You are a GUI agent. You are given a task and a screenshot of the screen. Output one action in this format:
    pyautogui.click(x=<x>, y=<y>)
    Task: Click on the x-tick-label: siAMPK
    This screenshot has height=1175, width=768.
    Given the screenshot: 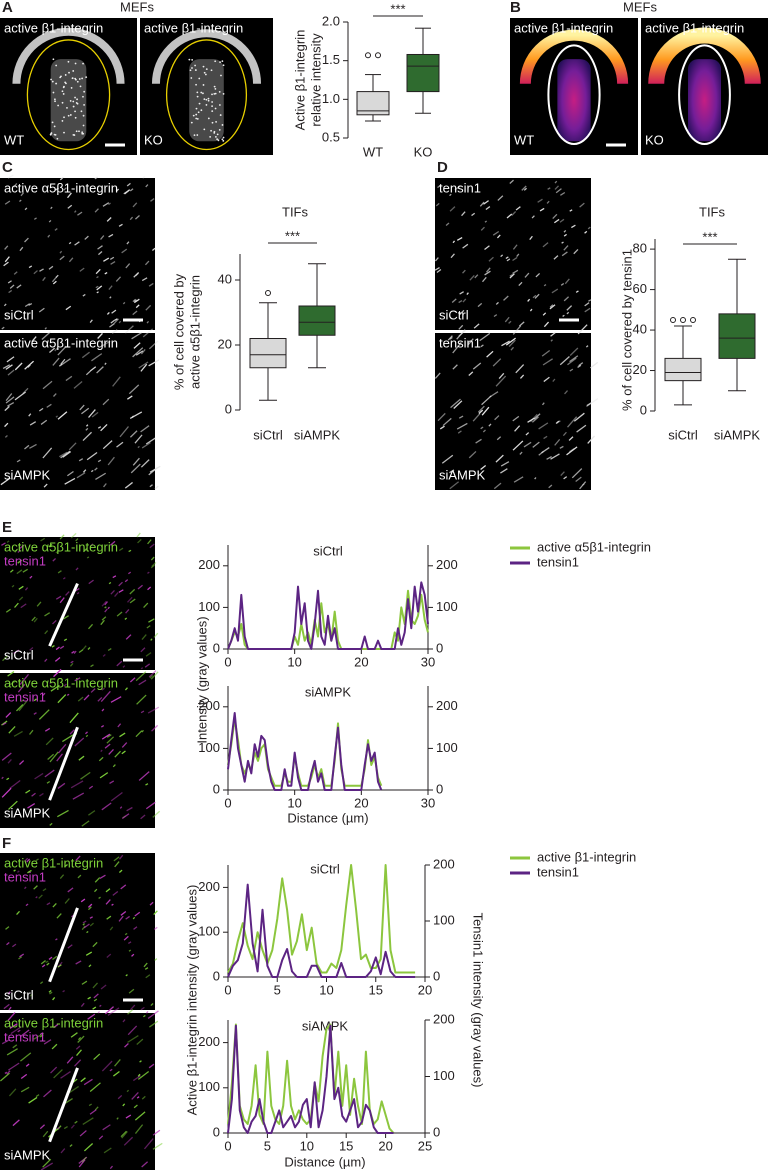 What is the action you would take?
    pyautogui.click(x=737, y=434)
    